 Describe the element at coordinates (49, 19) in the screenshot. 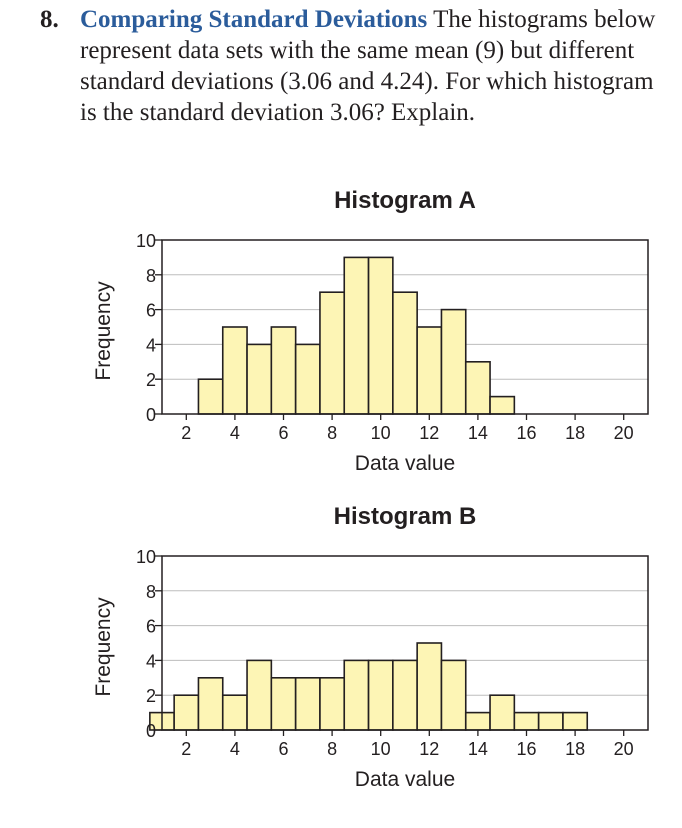

I see `exercise-number: 8.` at that location.